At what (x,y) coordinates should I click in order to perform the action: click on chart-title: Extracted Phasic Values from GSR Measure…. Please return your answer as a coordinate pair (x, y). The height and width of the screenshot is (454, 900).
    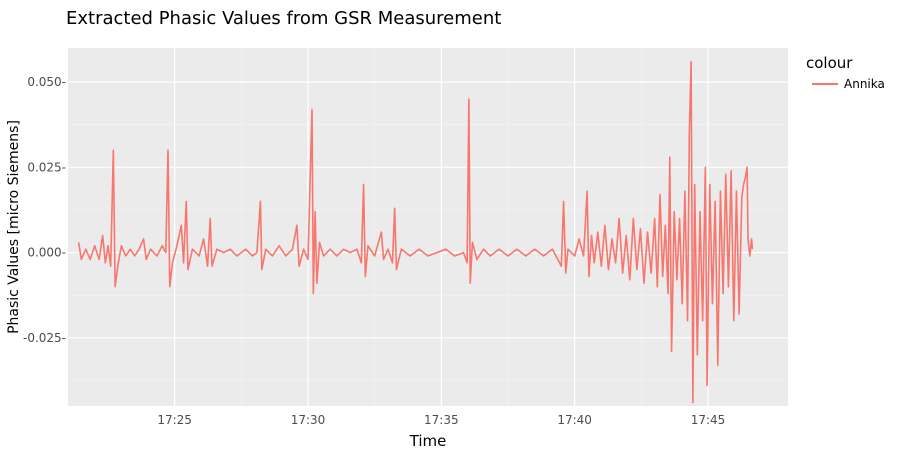
    Looking at the image, I should click on (283, 18).